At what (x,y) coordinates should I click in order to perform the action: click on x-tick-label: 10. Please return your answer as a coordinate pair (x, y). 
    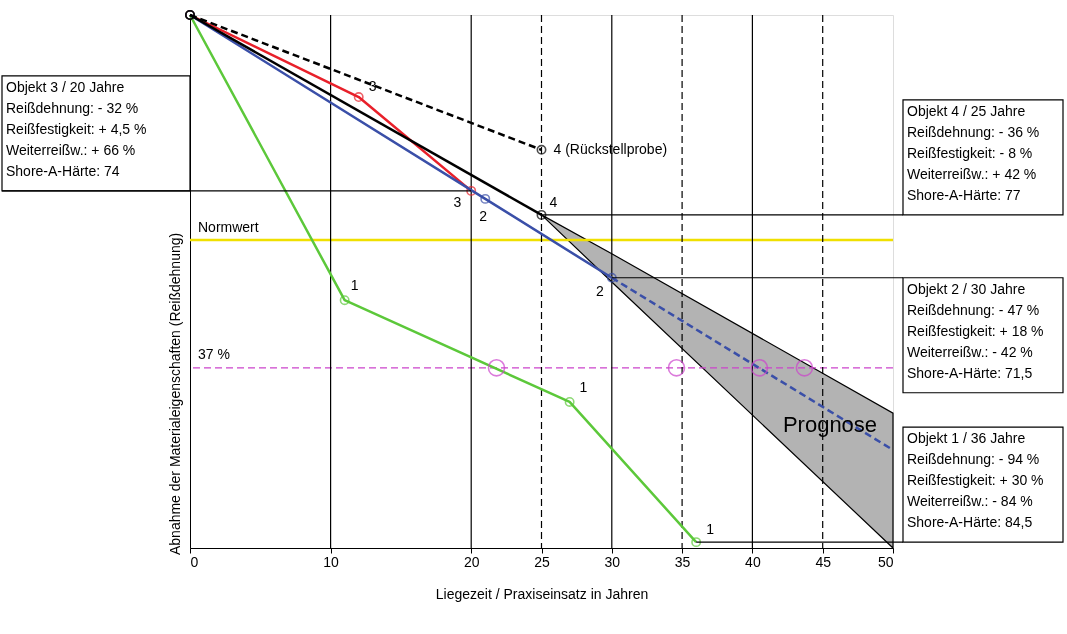
    Looking at the image, I should click on (331, 561).